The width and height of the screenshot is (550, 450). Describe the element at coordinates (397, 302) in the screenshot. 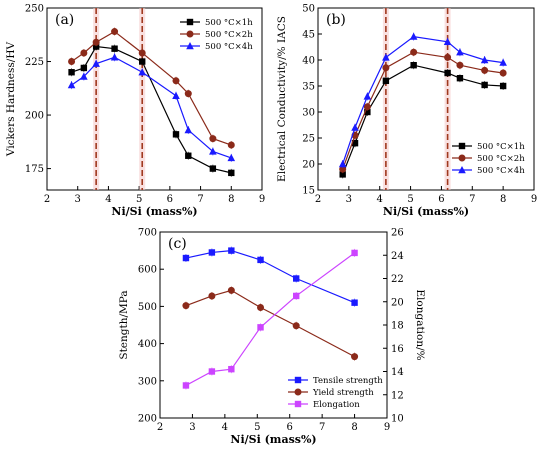

I see `panel-2-y2tick-label: 20` at that location.